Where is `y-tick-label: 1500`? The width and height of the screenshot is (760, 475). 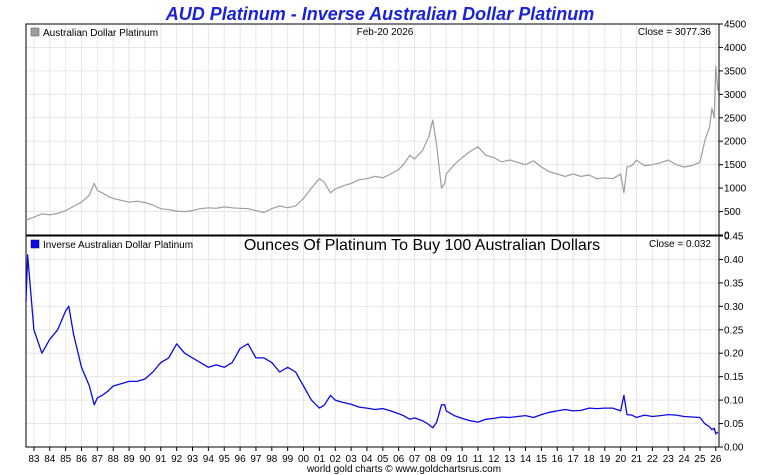
y-tick-label: 1500 is located at coordinates (735, 165).